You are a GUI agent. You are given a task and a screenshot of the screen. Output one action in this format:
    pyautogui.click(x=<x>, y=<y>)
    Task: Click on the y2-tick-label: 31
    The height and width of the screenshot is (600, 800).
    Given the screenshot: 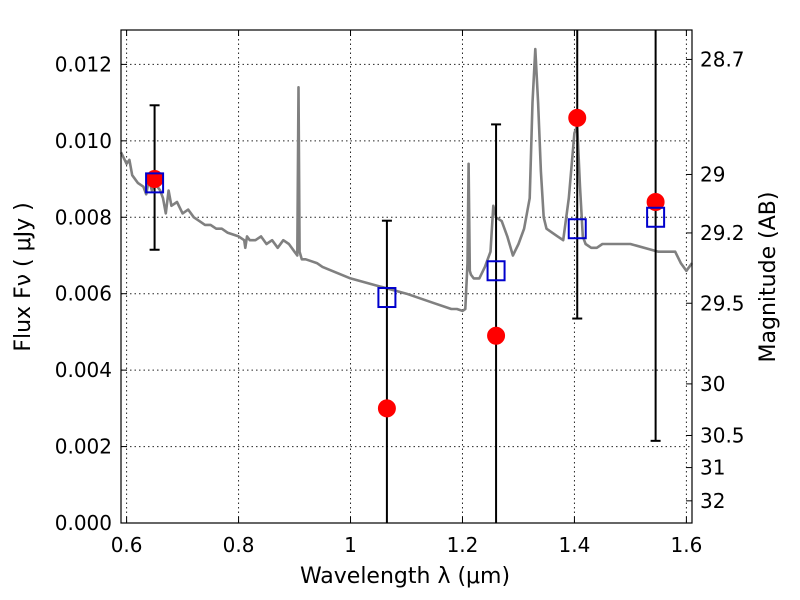 What is the action you would take?
    pyautogui.click(x=712, y=468)
    